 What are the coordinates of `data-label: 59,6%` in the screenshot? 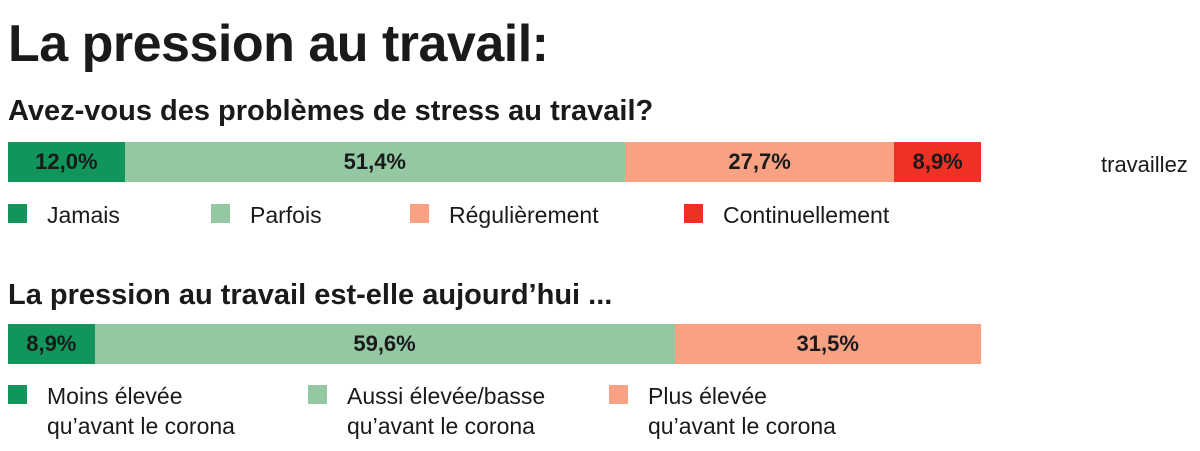 It's located at (384, 343).